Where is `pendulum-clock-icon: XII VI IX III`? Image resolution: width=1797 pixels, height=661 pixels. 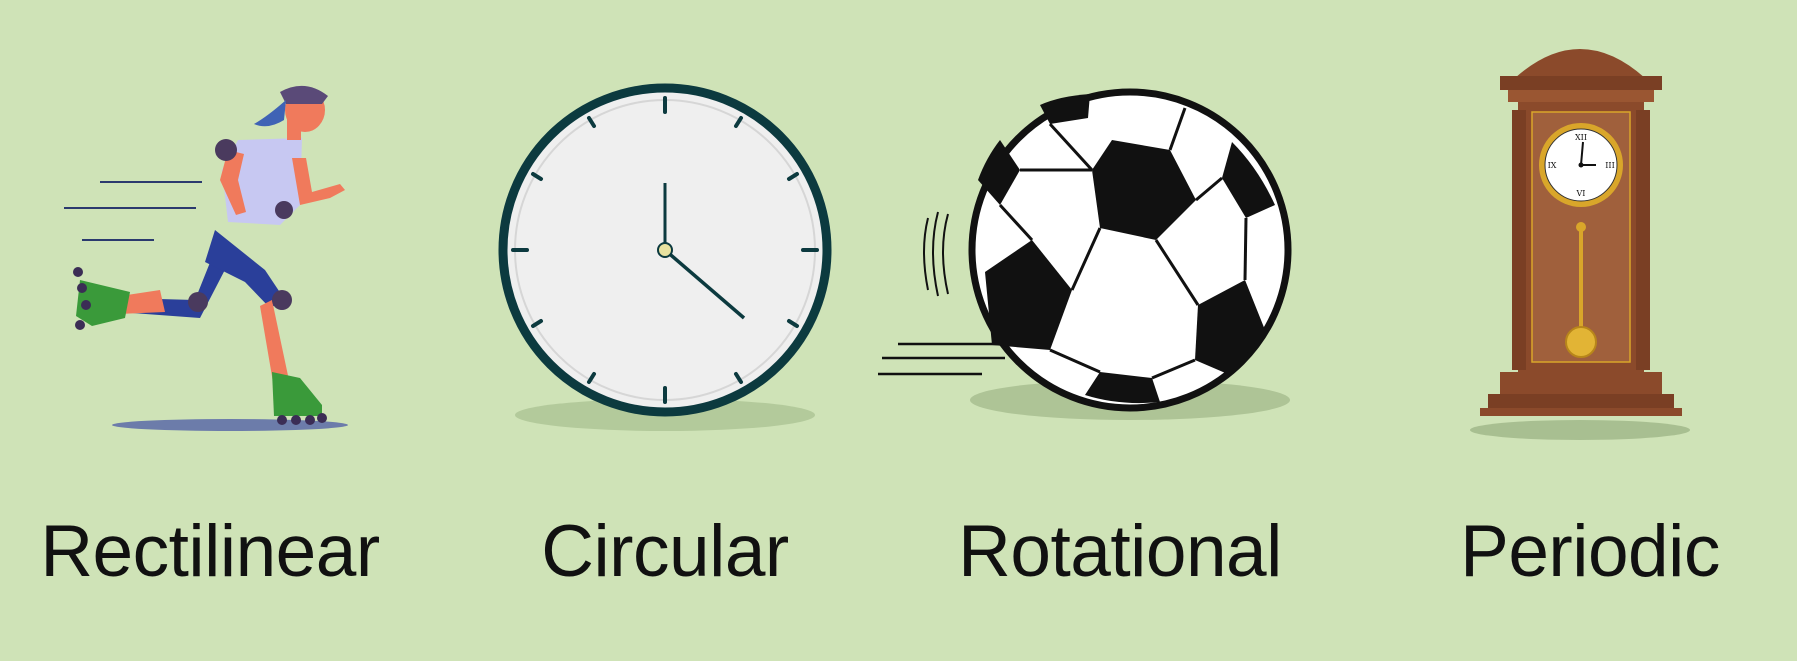
pendulum-clock-icon: XII VI IX III is located at coordinates (1580, 244).